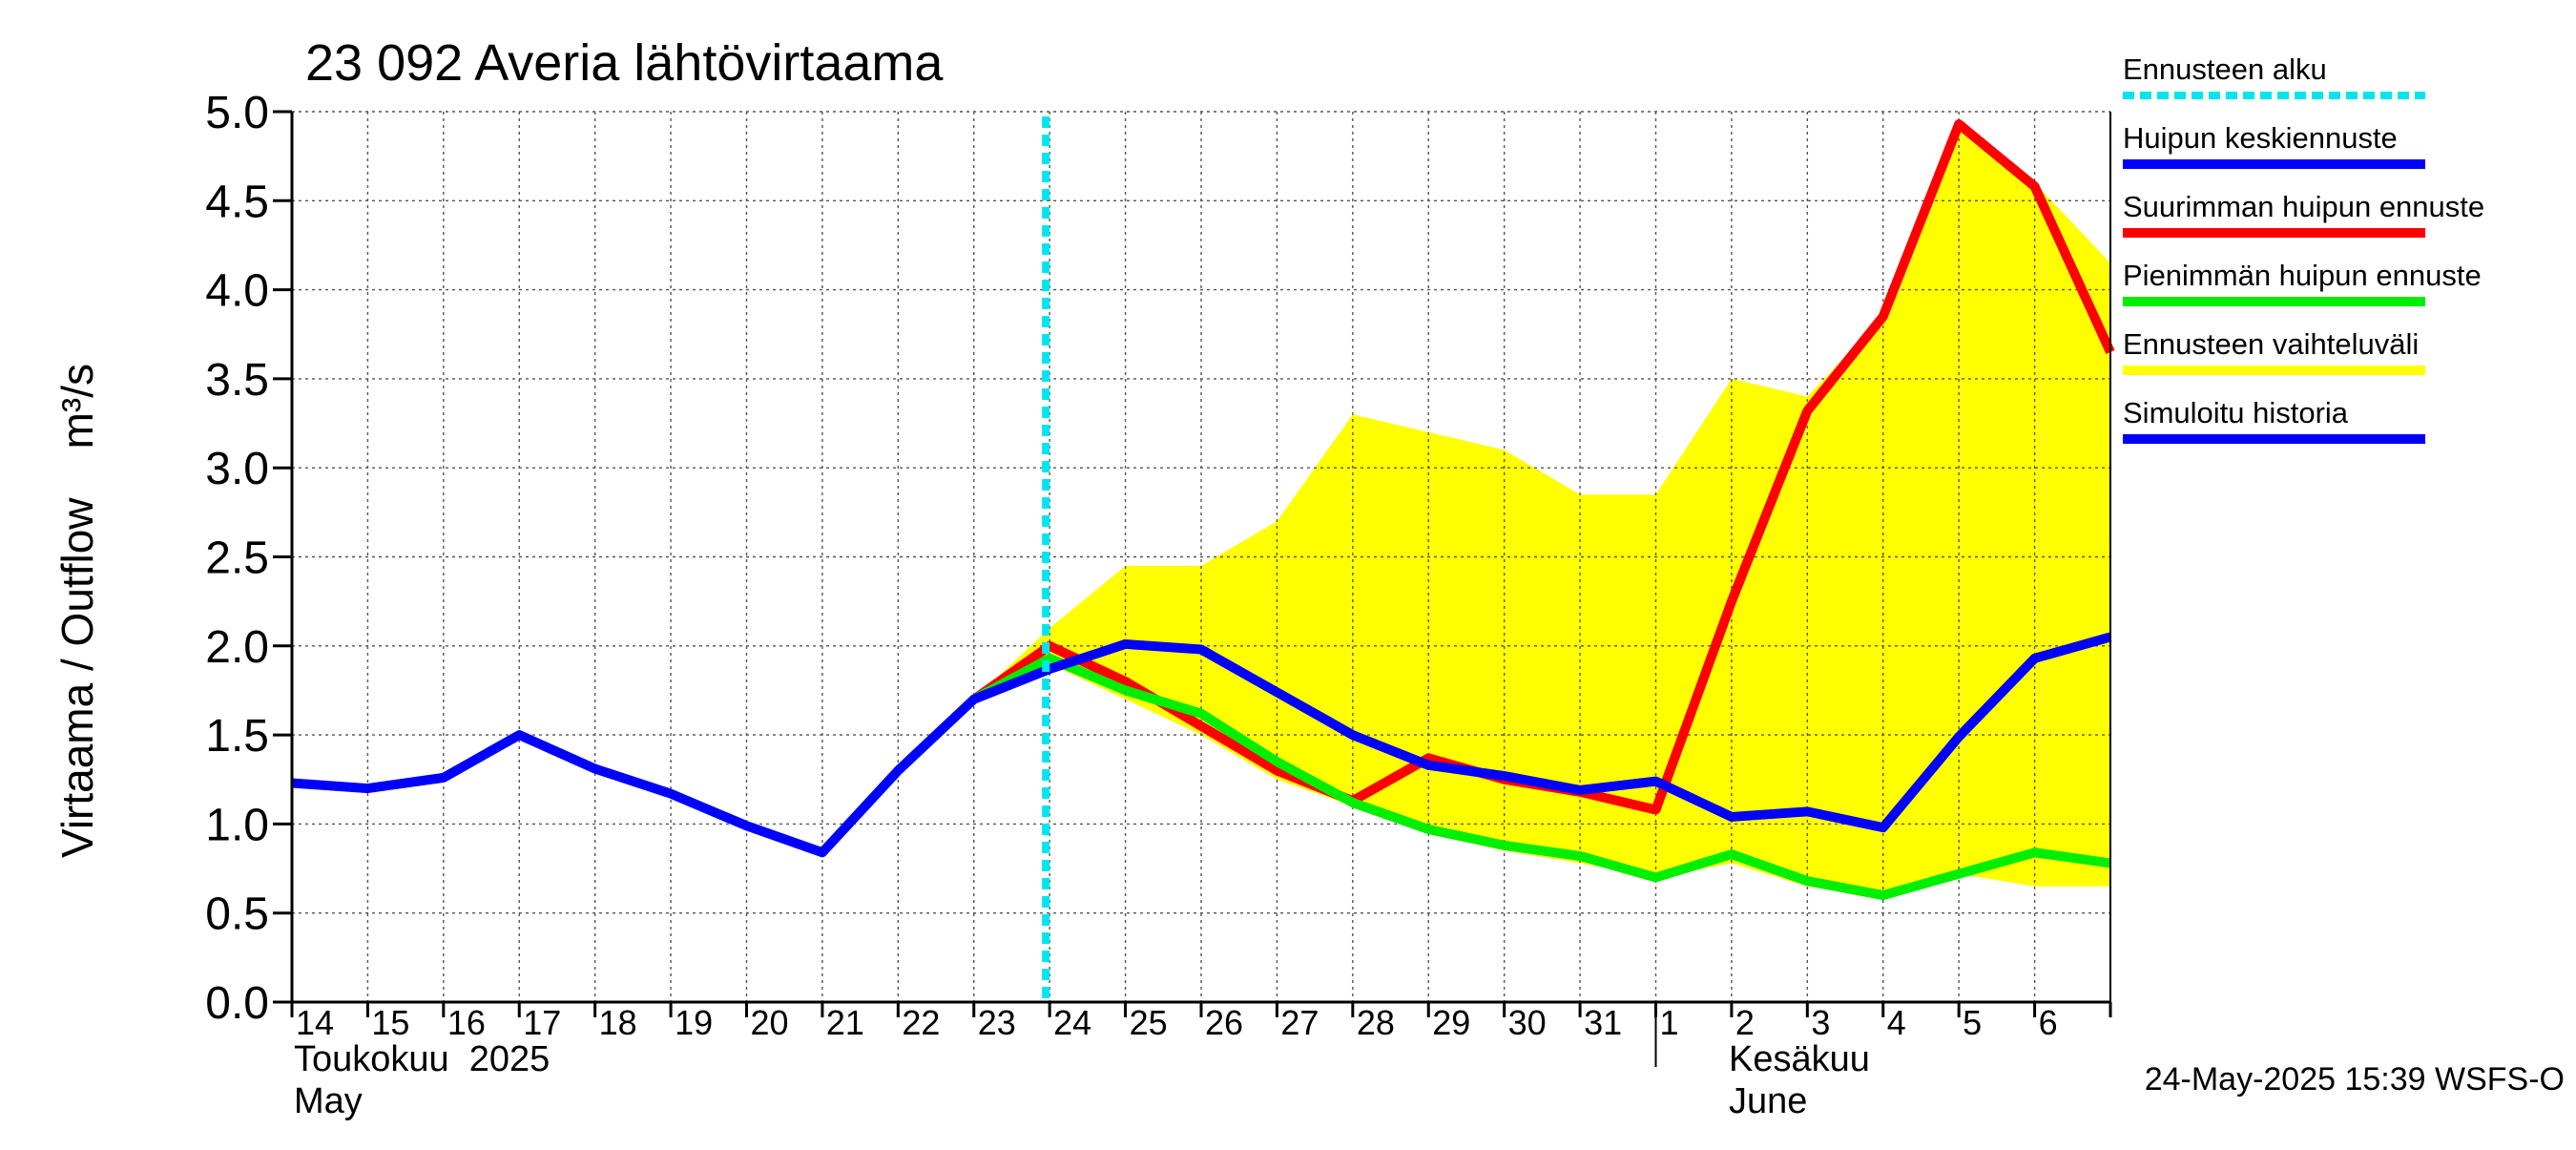  I want to click on x-tick-label: 28, so click(1376, 1023).